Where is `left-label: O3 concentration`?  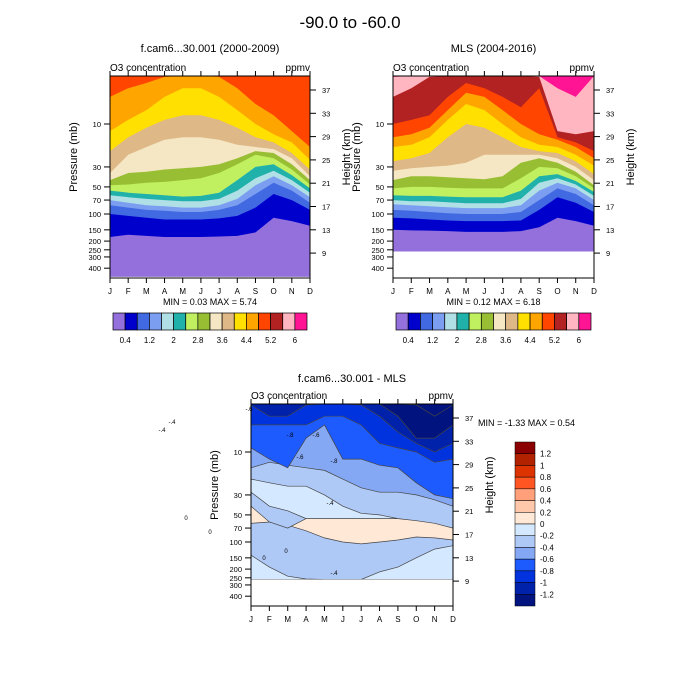
left-label: O3 concentration is located at coordinates (431, 68).